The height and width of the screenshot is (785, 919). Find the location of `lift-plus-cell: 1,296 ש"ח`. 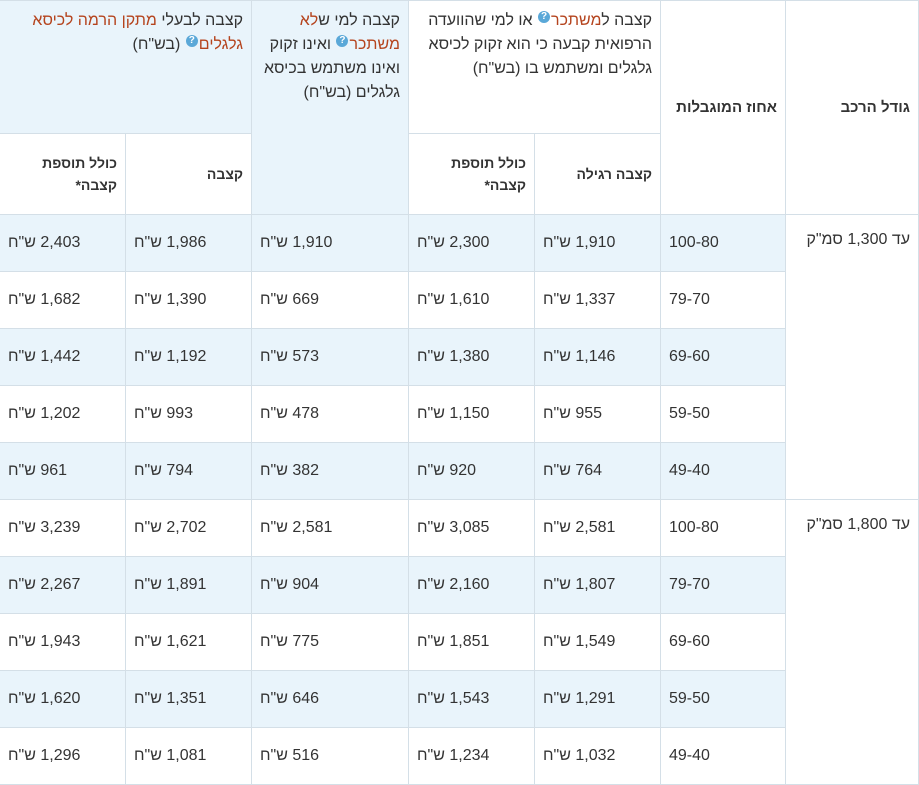

lift-plus-cell: 1,296 ש"ח is located at coordinates (63, 756).